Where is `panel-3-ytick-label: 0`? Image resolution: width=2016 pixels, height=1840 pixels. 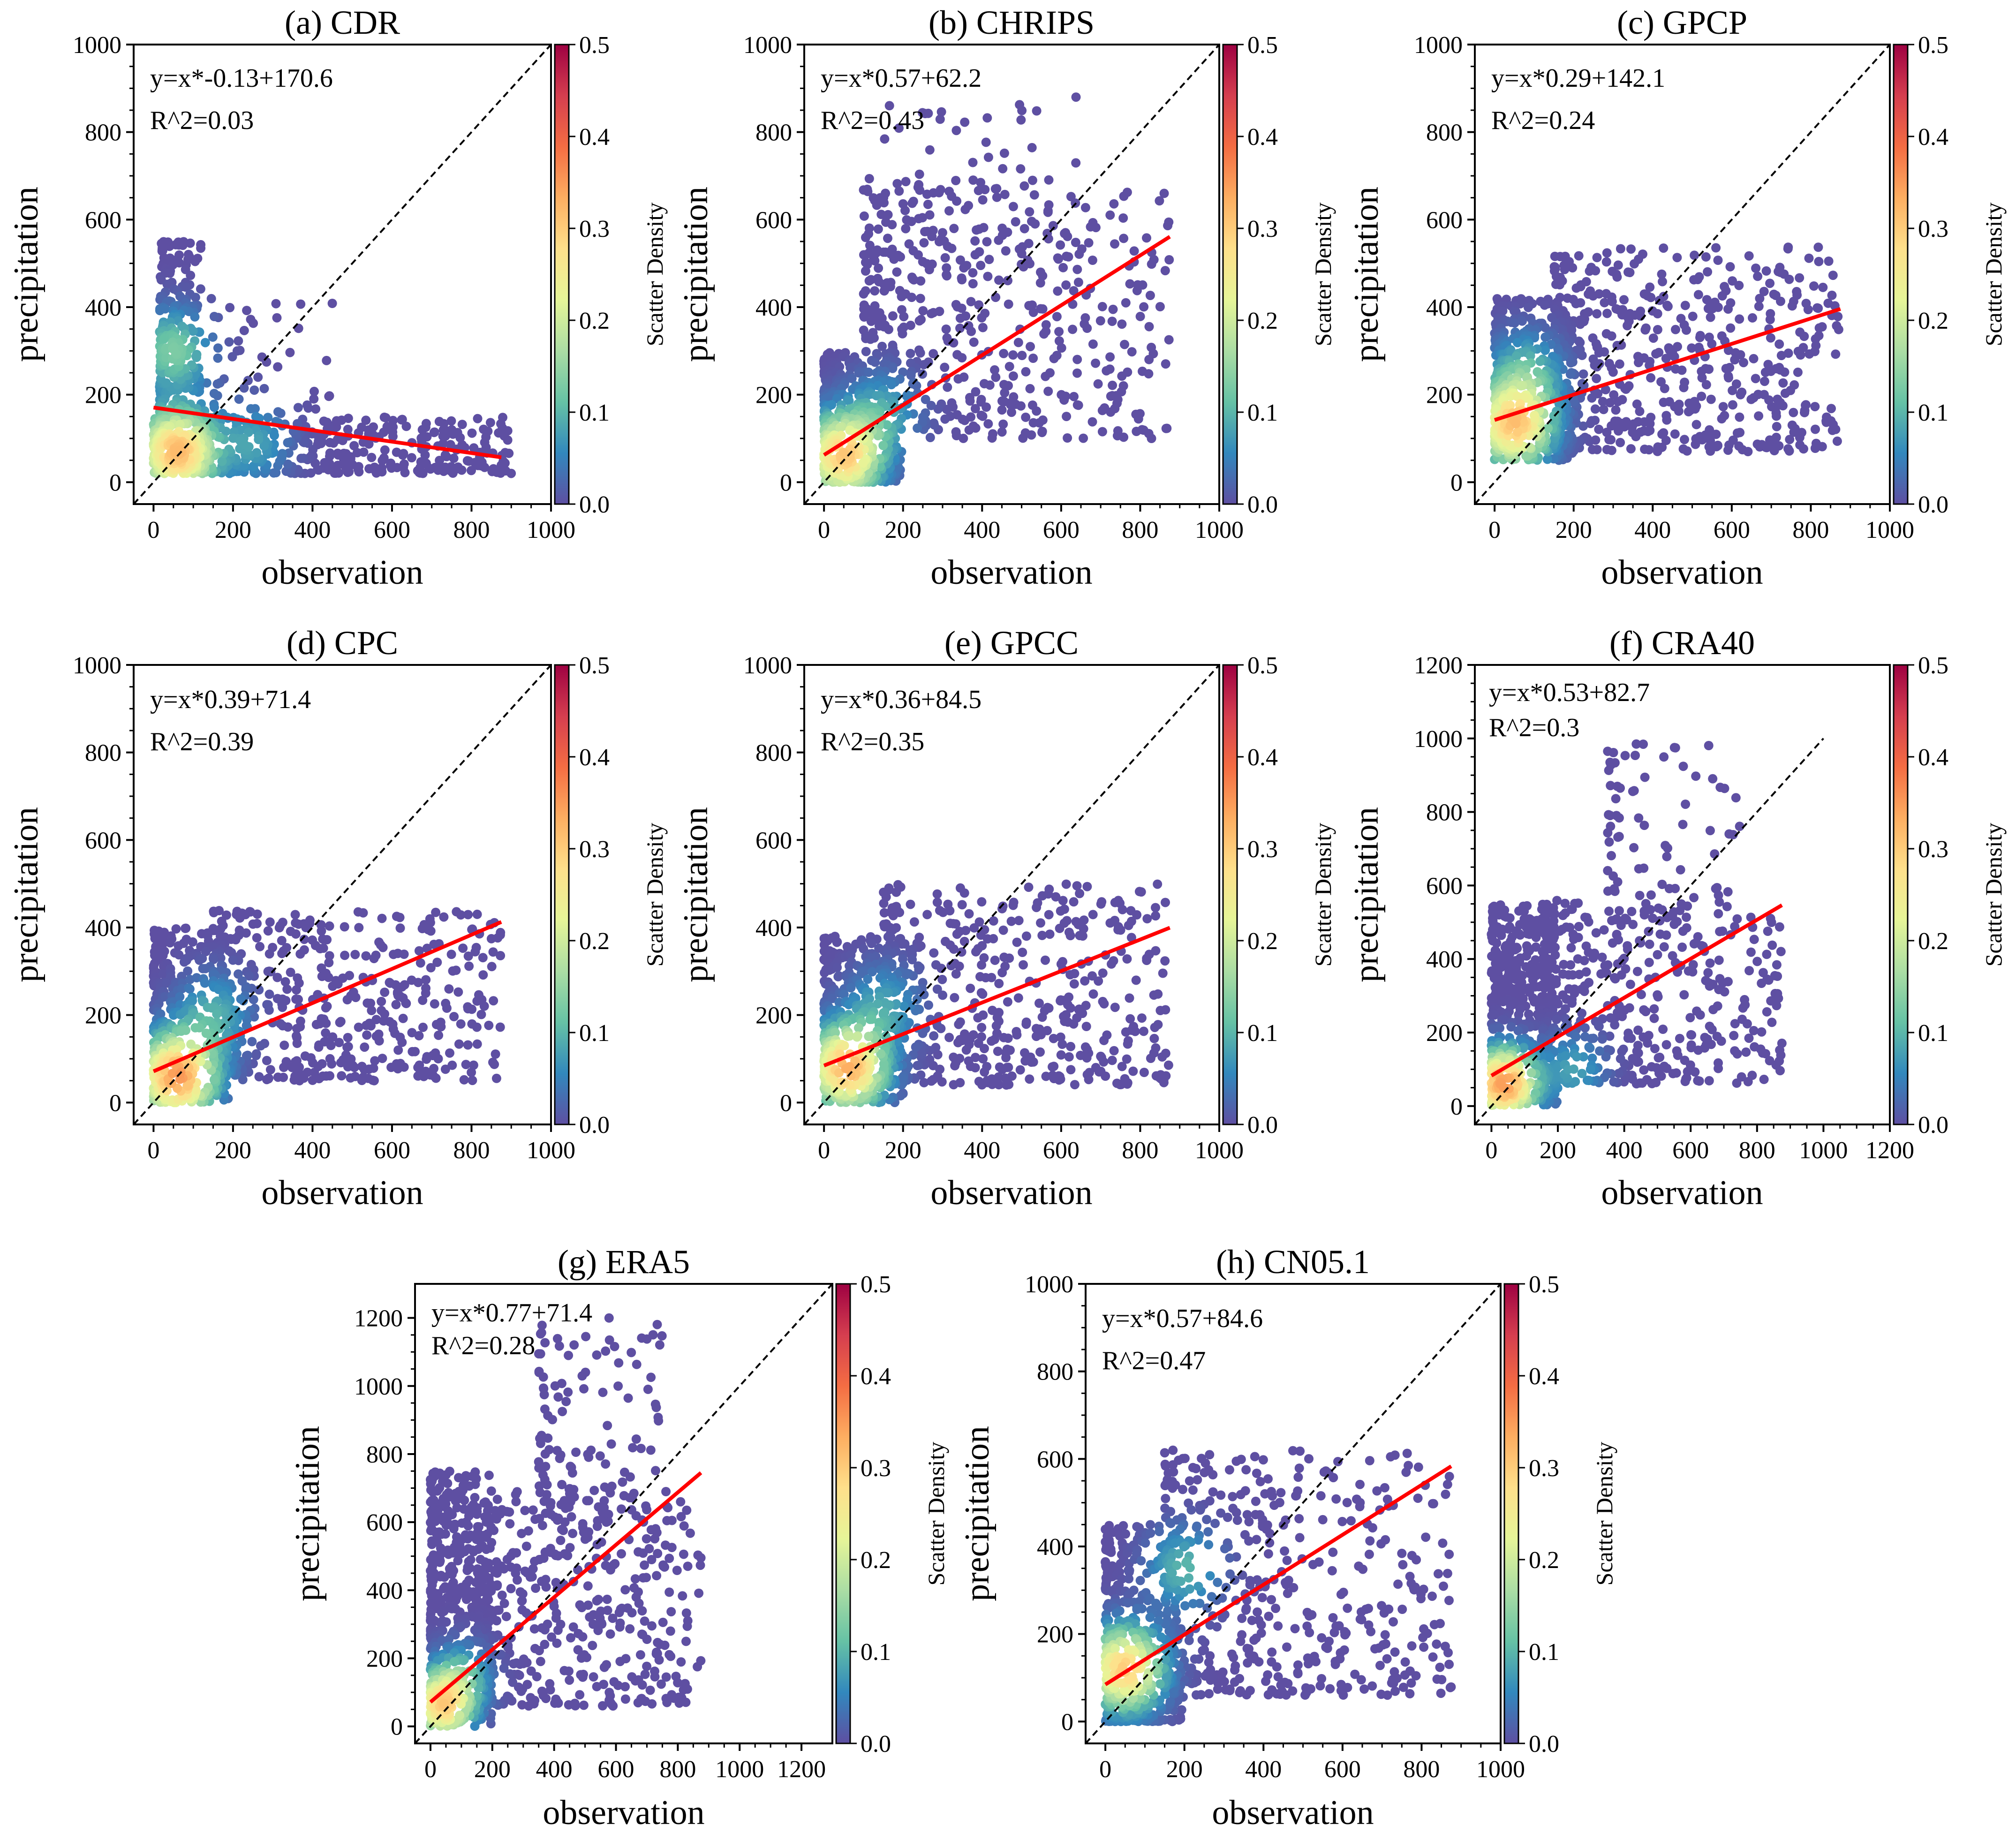 panel-3-ytick-label: 0 is located at coordinates (115, 1103).